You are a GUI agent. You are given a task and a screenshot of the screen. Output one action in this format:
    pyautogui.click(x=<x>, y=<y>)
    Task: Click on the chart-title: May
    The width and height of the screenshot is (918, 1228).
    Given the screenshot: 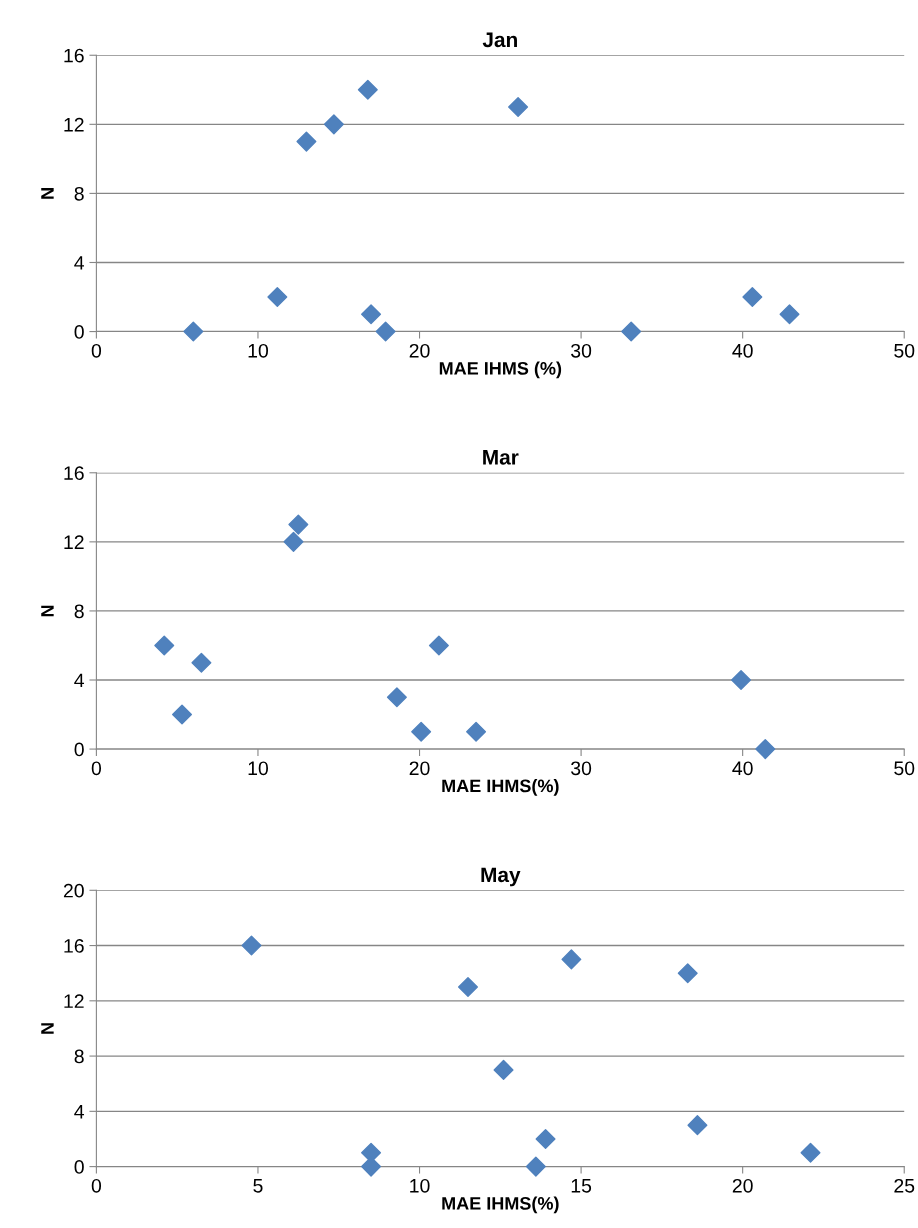 What is the action you would take?
    pyautogui.click(x=501, y=877)
    